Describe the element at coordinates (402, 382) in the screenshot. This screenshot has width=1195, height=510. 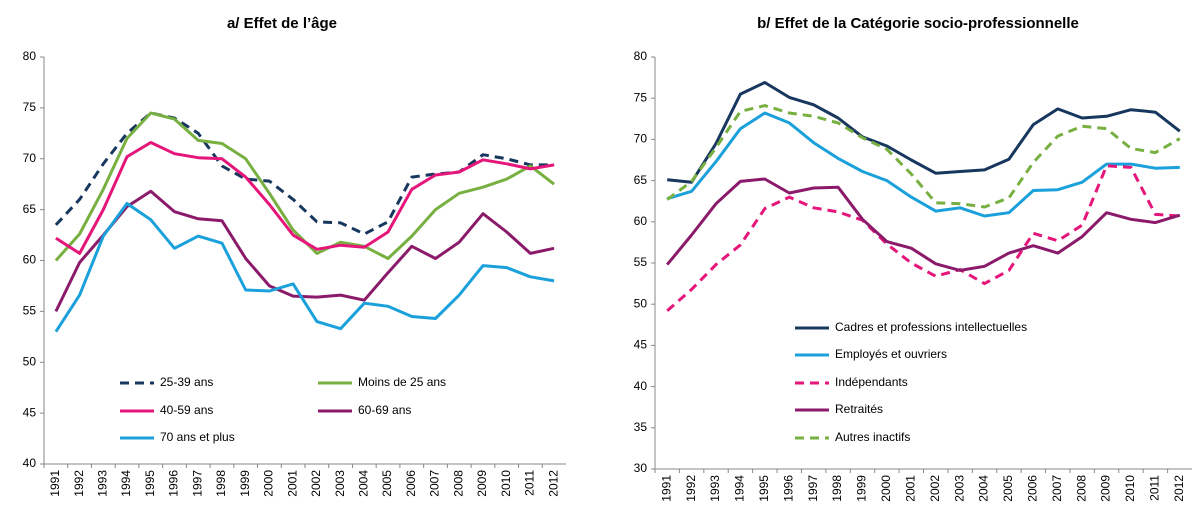
I see `legend-label: Moins de 25 ans` at that location.